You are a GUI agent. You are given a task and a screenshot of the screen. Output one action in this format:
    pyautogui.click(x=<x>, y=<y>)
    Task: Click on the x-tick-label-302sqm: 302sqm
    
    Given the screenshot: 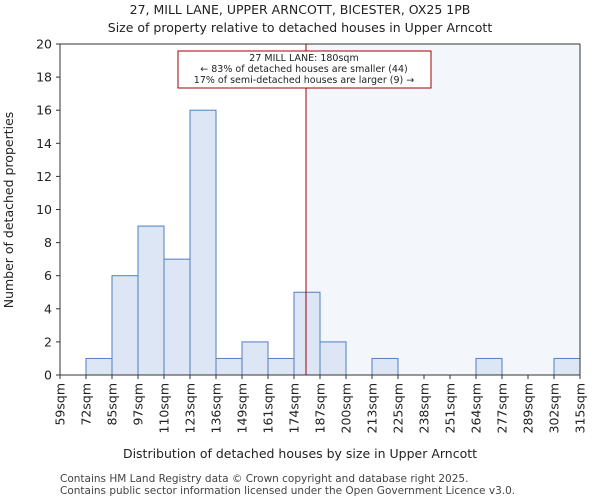 What is the action you would take?
    pyautogui.click(x=554, y=408)
    